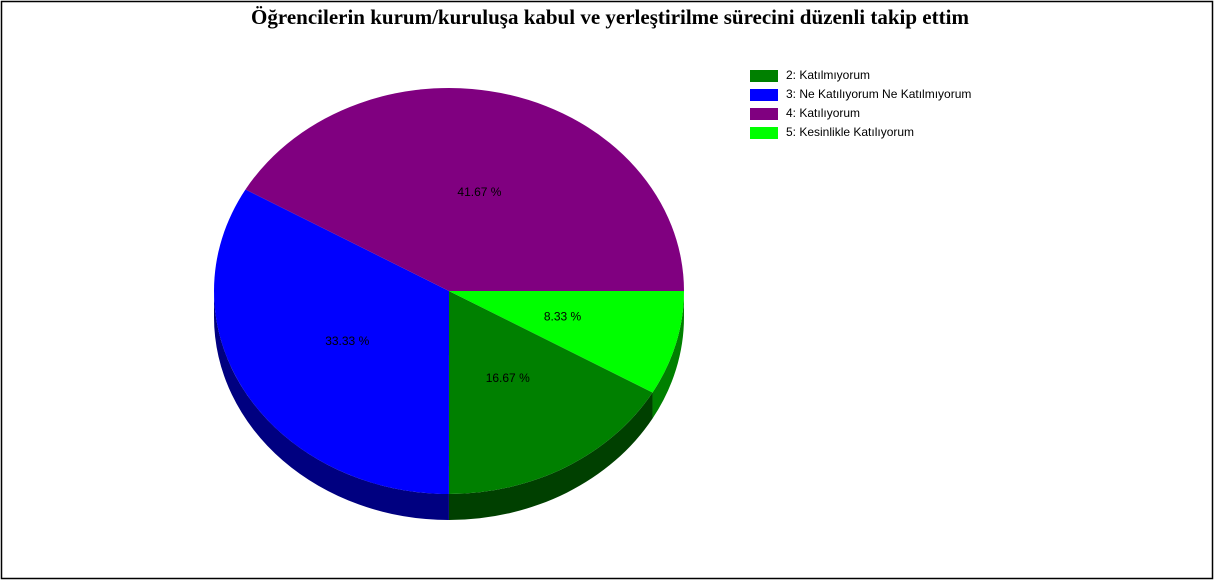 This screenshot has height=581, width=1215. What do you see at coordinates (347, 341) in the screenshot?
I see `data-label: 33.33 %` at bounding box center [347, 341].